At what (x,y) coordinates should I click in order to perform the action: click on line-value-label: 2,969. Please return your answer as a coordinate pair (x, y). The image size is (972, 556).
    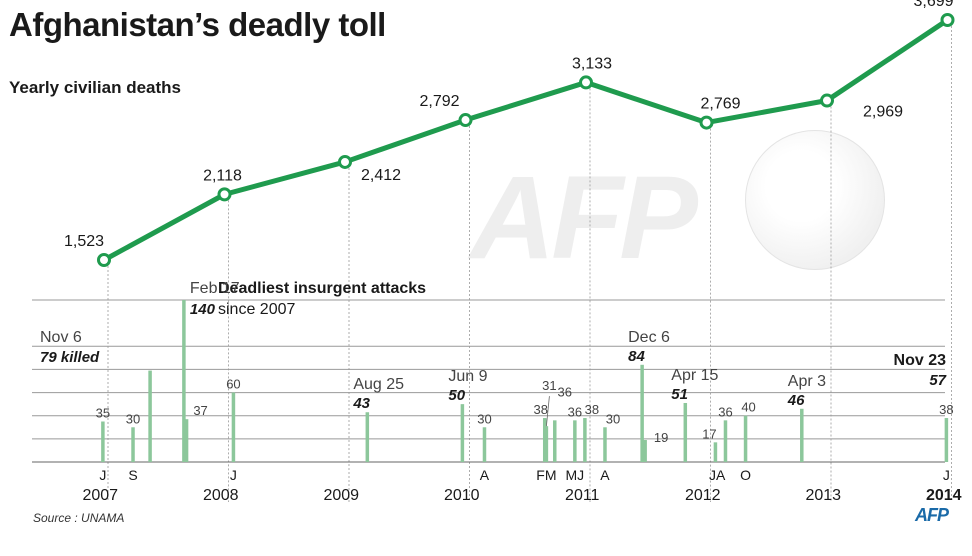
    Looking at the image, I should click on (883, 112).